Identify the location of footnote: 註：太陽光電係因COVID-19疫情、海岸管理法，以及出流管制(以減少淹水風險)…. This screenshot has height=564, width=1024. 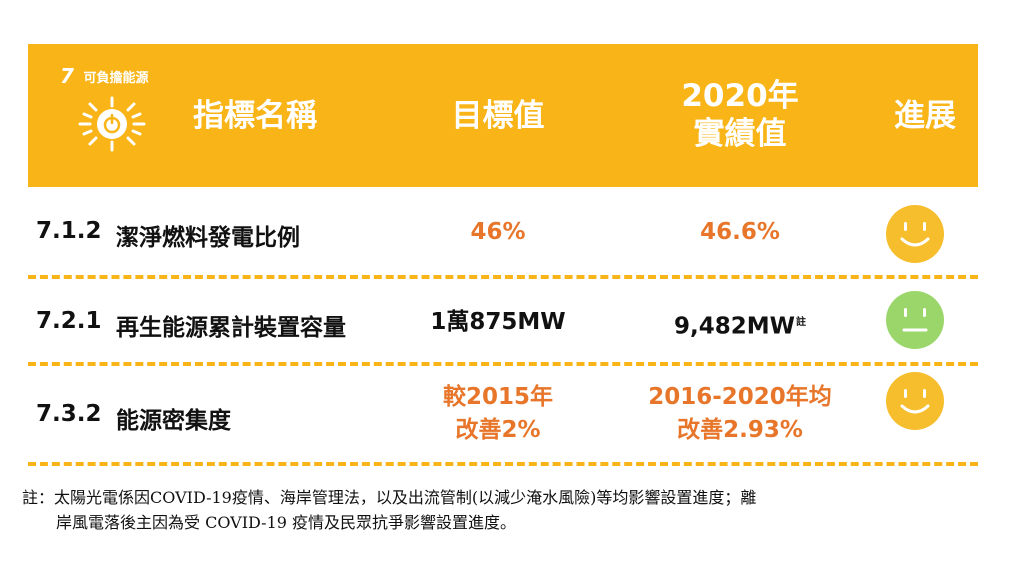
(517, 510).